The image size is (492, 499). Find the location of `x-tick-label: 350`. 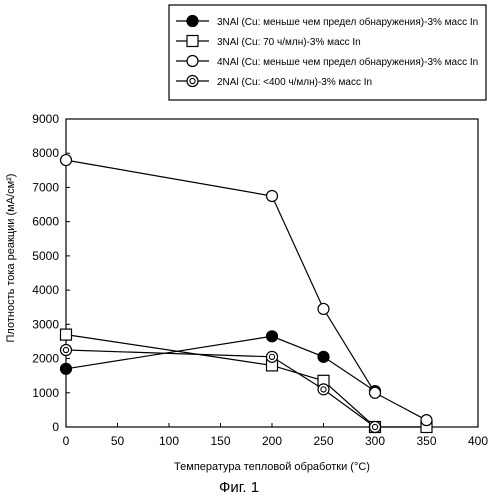

x-tick-label: 350 is located at coordinates (426, 441).